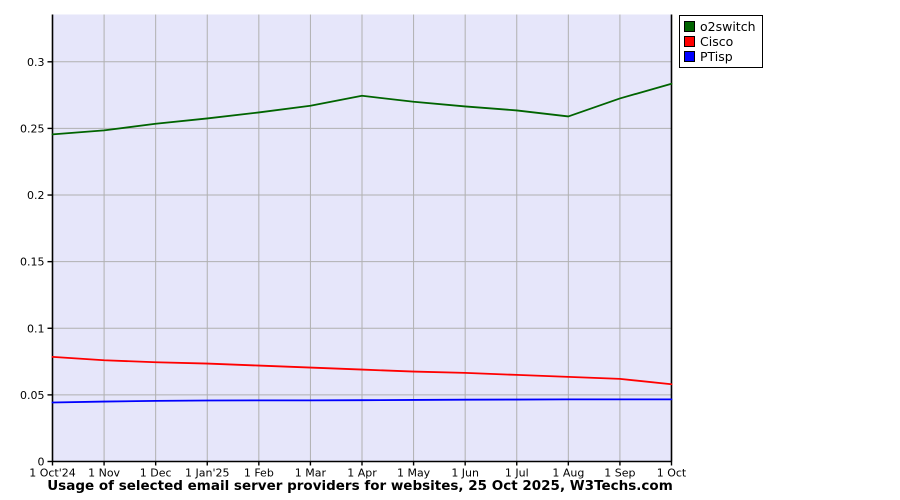 This screenshot has height=500, width=900. What do you see at coordinates (32, 395) in the screenshot?
I see `svg-text: 0.05` at bounding box center [32, 395].